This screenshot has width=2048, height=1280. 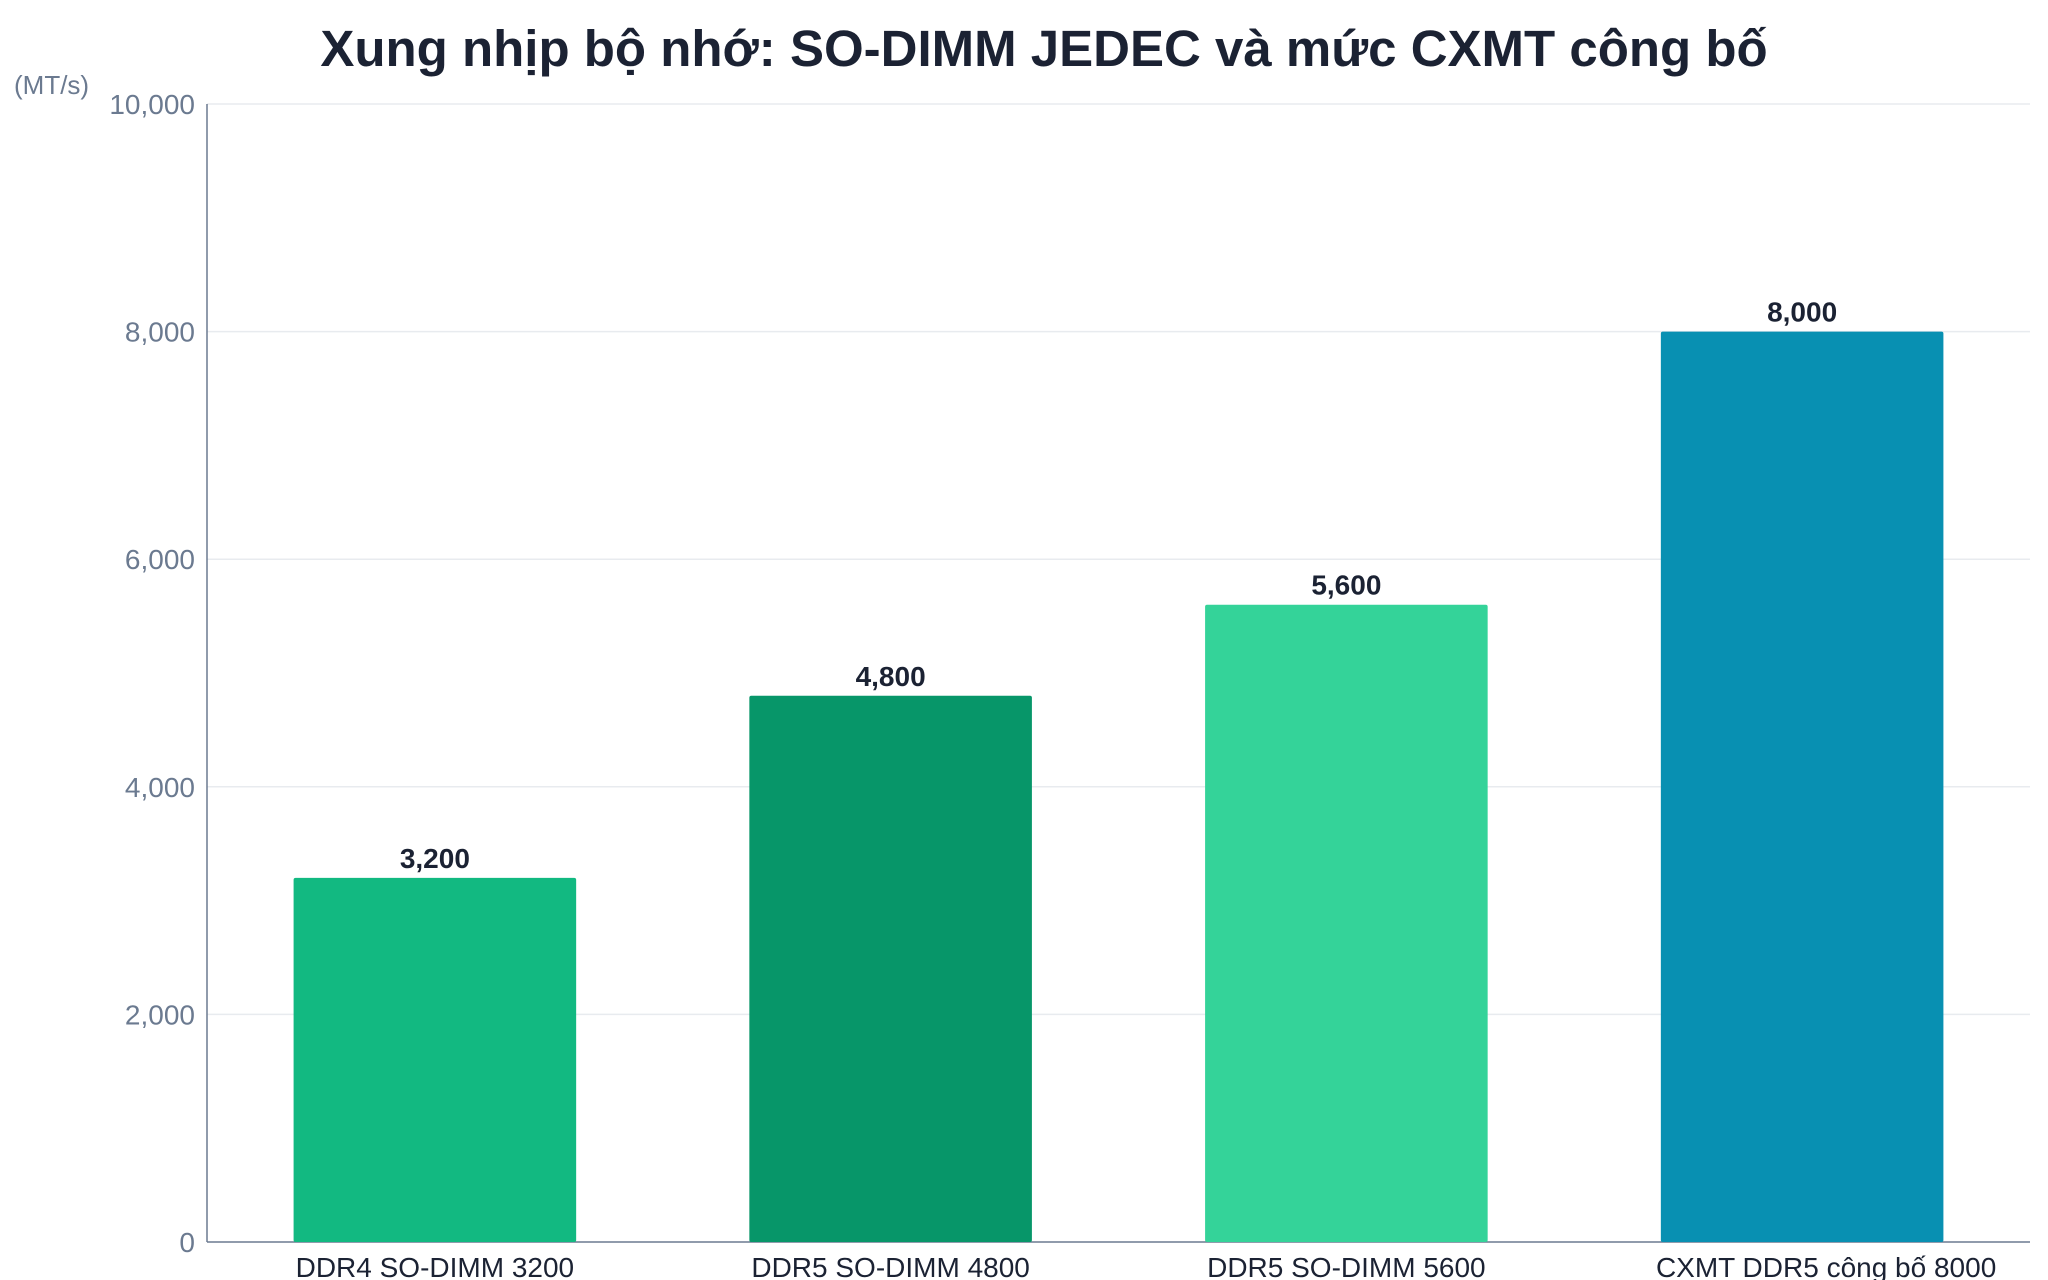 I want to click on x-tick-label: CXMT DDR5 công bố 8000, so click(x=1826, y=1266).